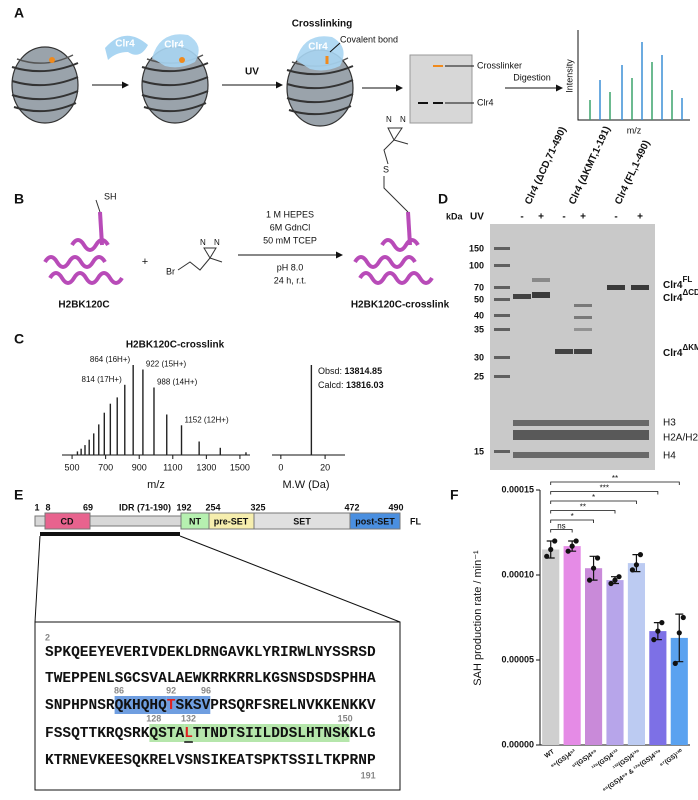 The width and height of the screenshot is (698, 800). Describe the element at coordinates (690, 347) in the screenshot. I see `band-sup: ΔKMT` at that location.